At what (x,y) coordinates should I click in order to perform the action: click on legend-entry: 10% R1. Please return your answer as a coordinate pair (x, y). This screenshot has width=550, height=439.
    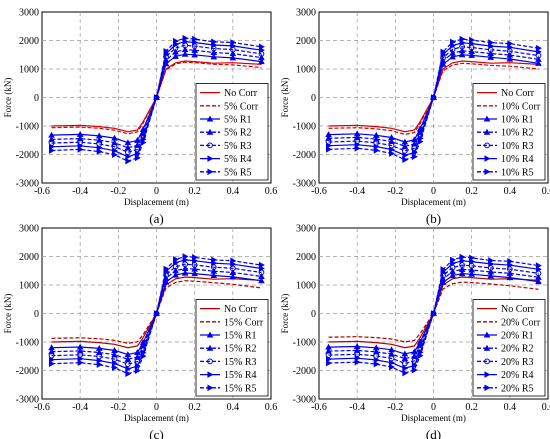
    Looking at the image, I should click on (517, 120).